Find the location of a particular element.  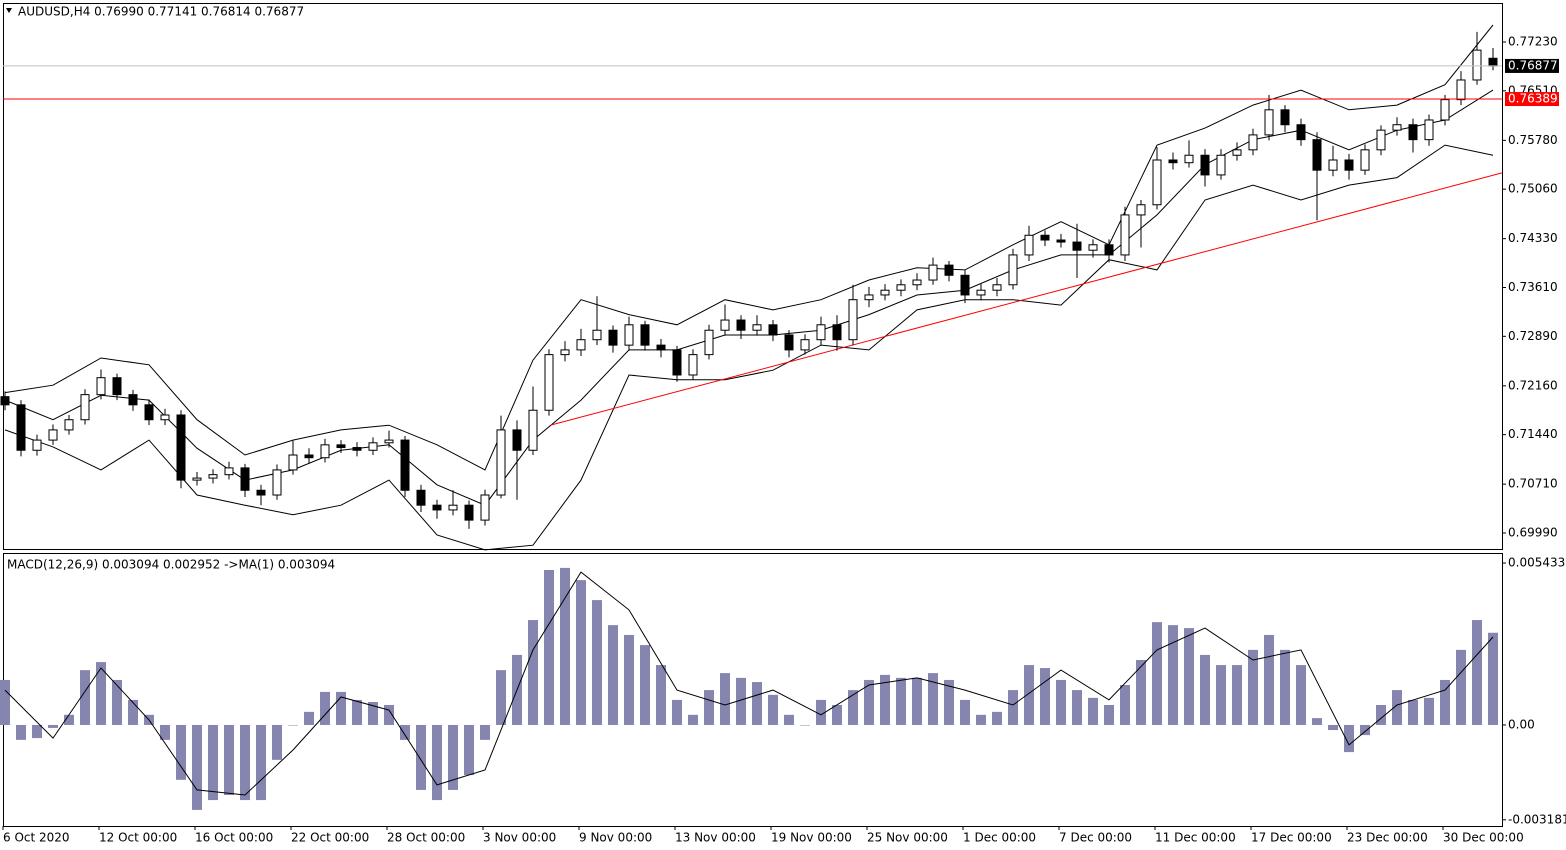

level-line-box is located at coordinates (1532, 99).